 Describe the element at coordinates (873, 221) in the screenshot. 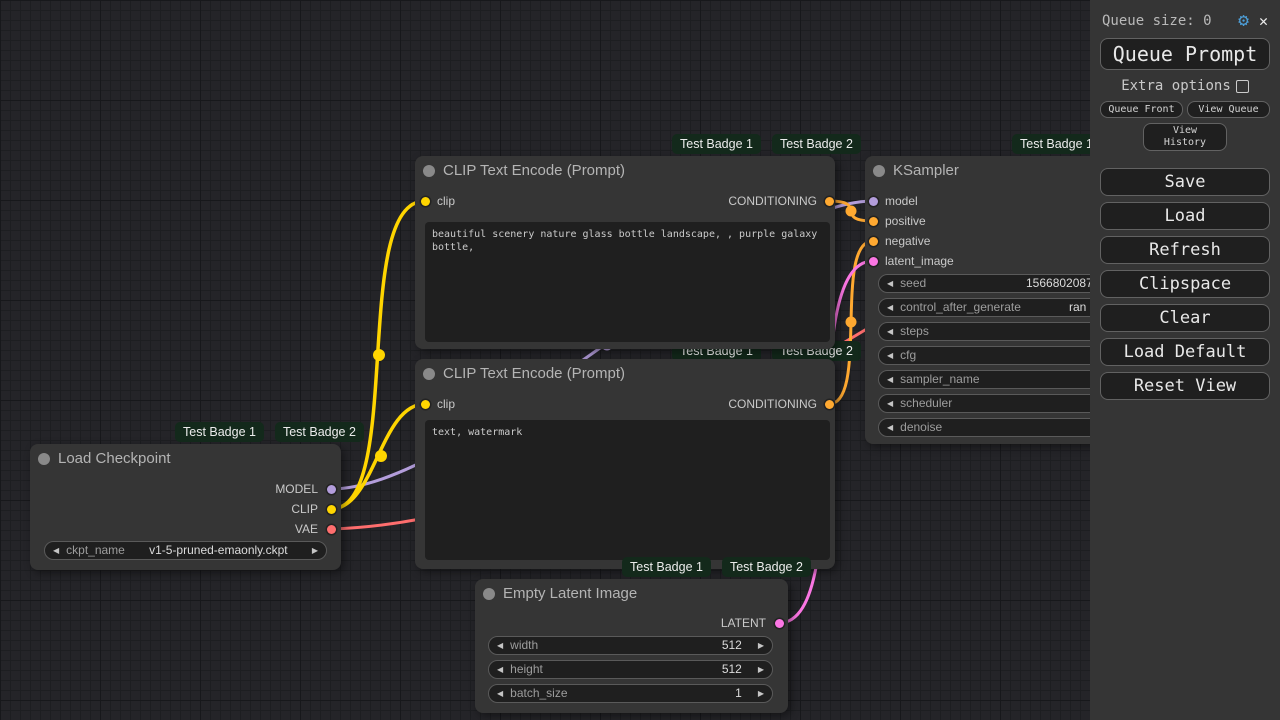

I see `input-port-positive` at that location.